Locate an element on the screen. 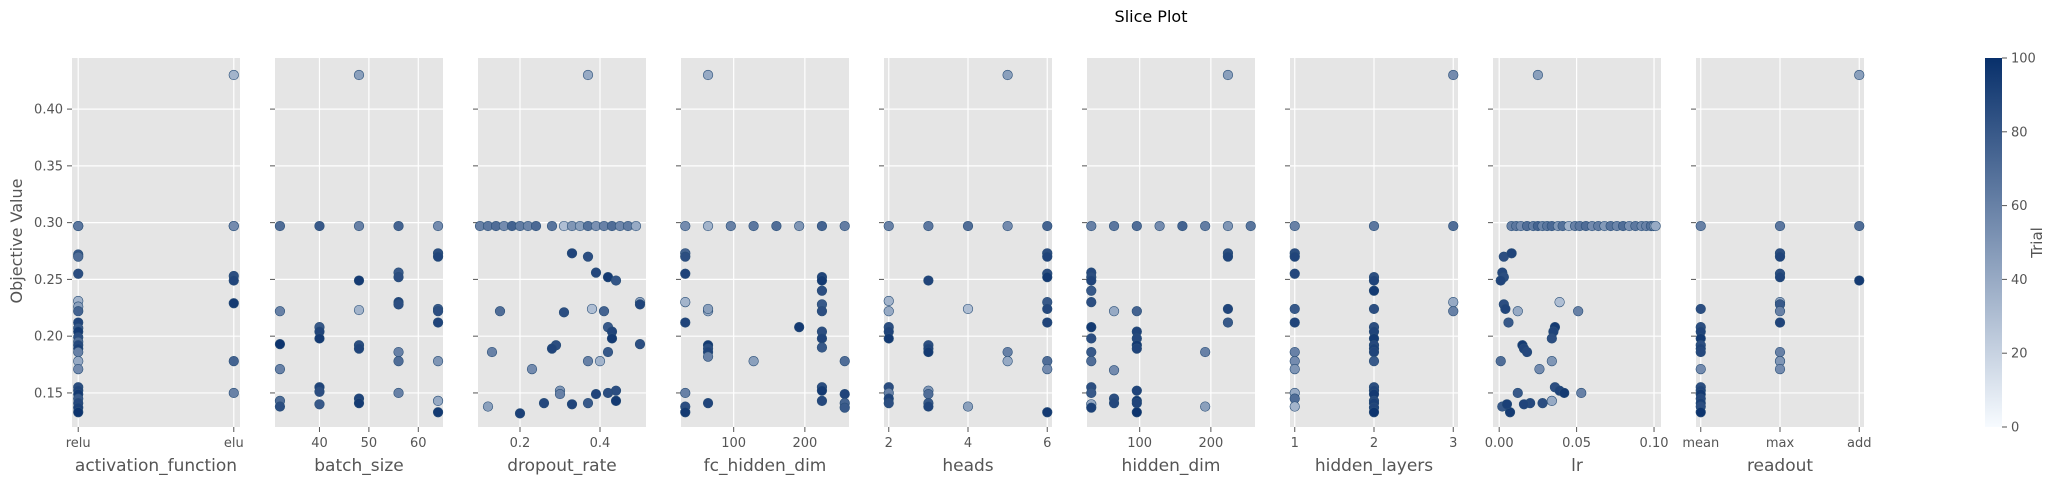 The width and height of the screenshot is (2053, 483). x-axis-label: batch_size is located at coordinates (358, 466).